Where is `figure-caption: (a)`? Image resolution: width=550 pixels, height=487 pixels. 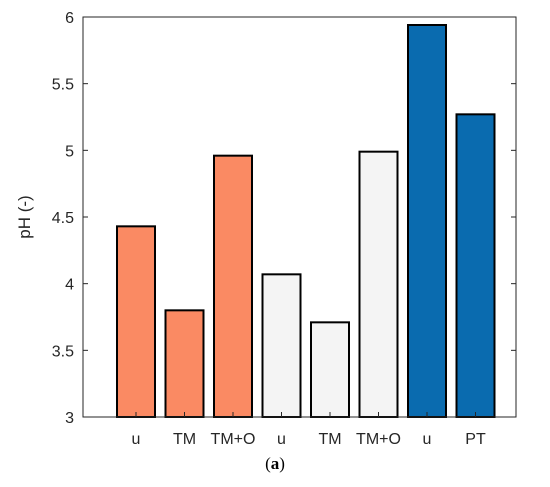
figure-caption: (a) is located at coordinates (275, 464).